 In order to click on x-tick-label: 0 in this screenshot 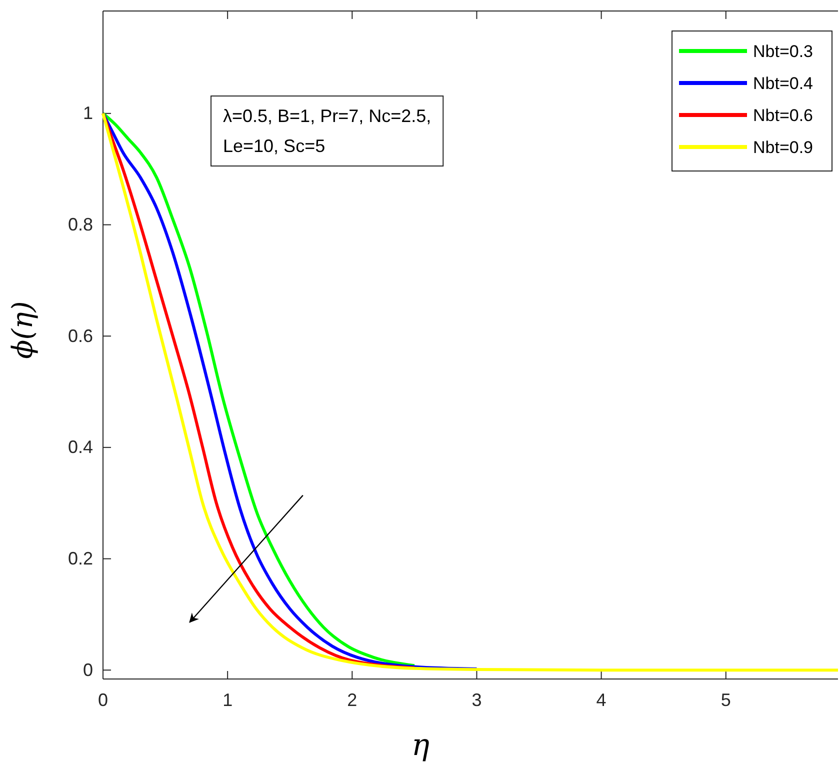, I will do `click(103, 700)`.